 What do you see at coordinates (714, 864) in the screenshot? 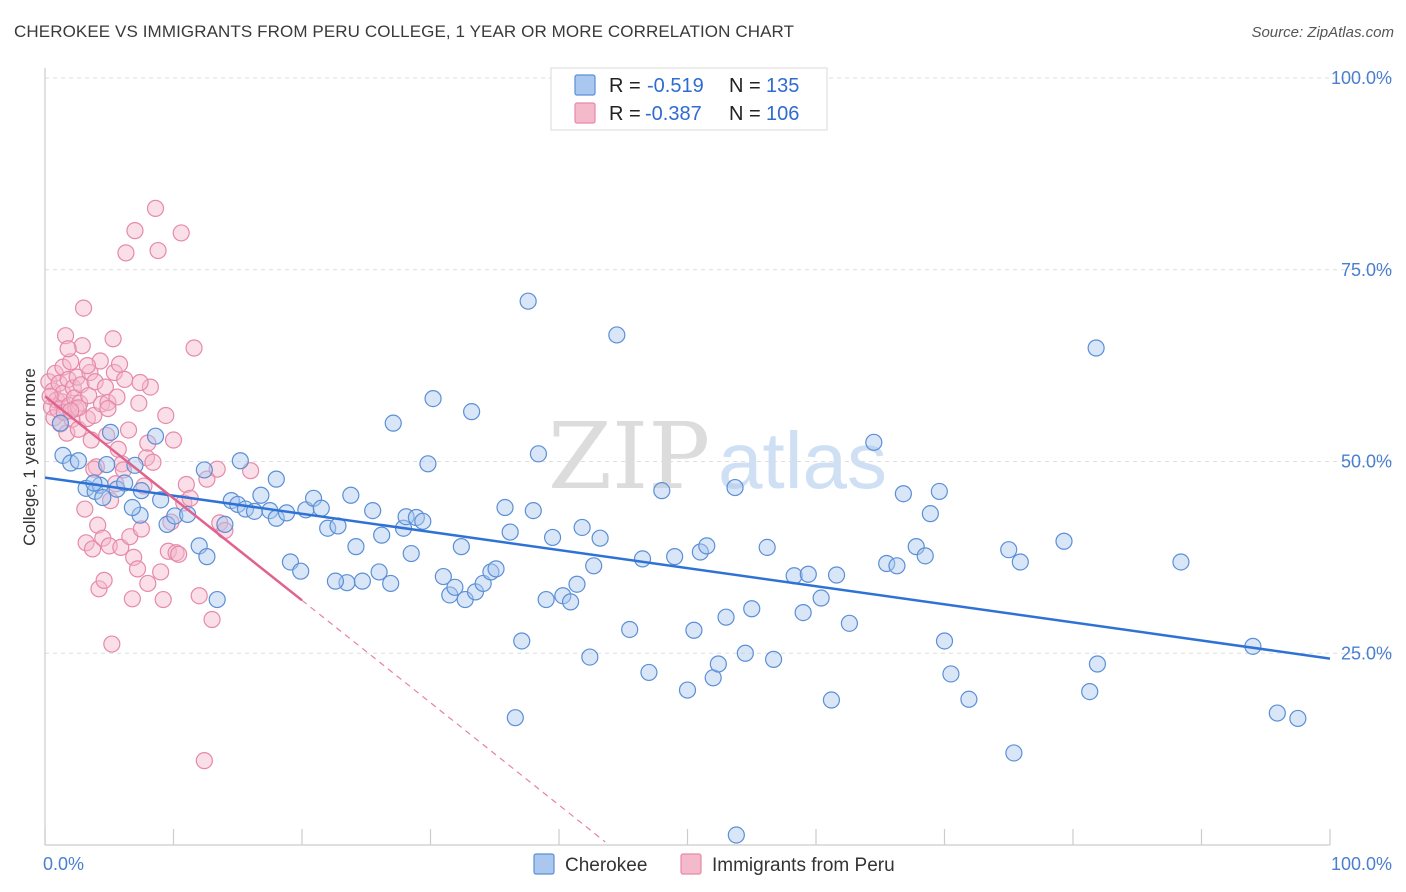
I see `bottom-legend: Cherokee Immigrants from Peru` at bounding box center [714, 864].